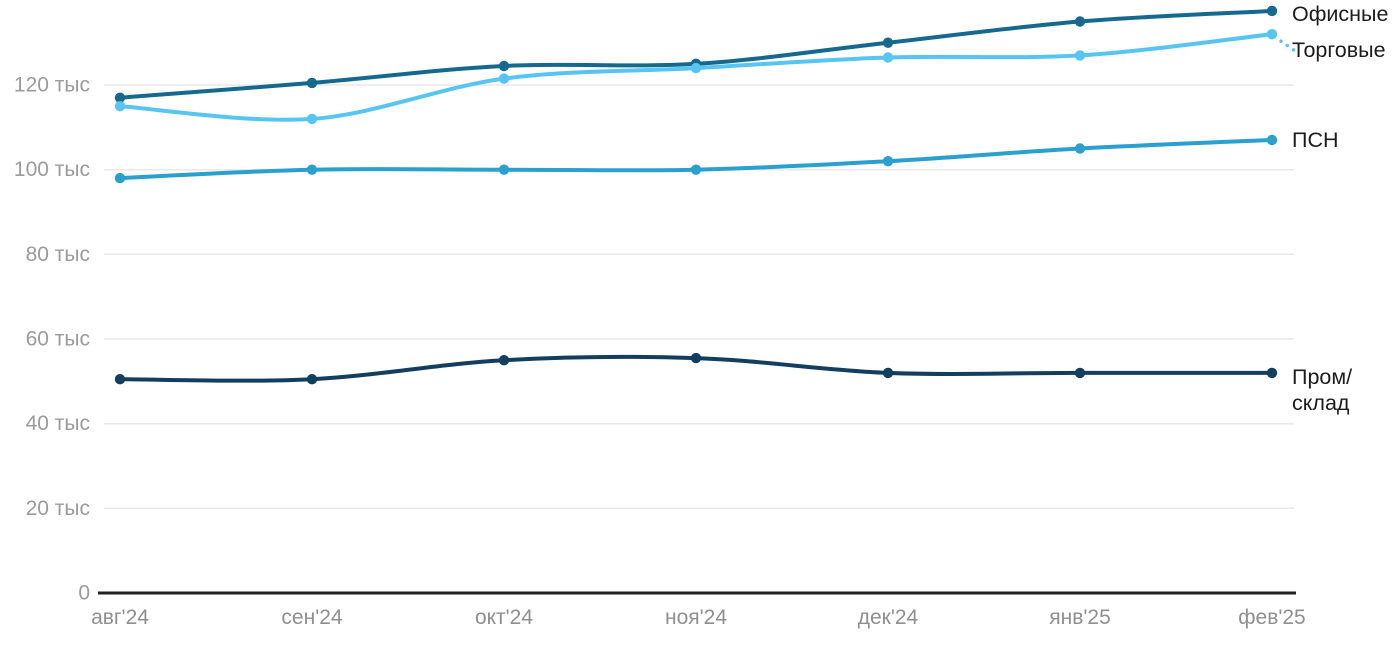 The height and width of the screenshot is (650, 1400). I want to click on x-tick-label: окт'24, so click(504, 617).